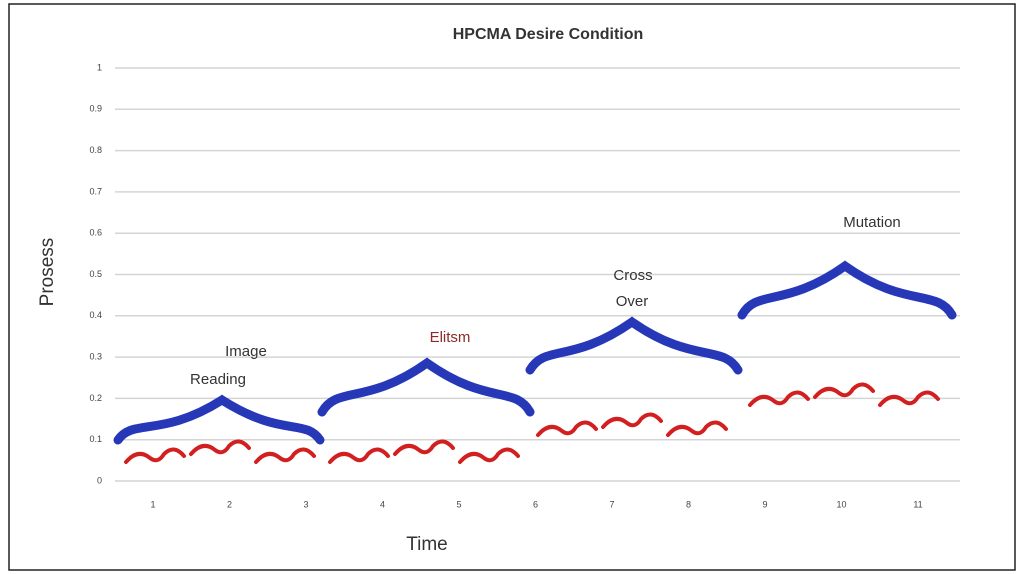  Describe the element at coordinates (611, 504) in the screenshot. I see `x-tick-label: 7` at that location.